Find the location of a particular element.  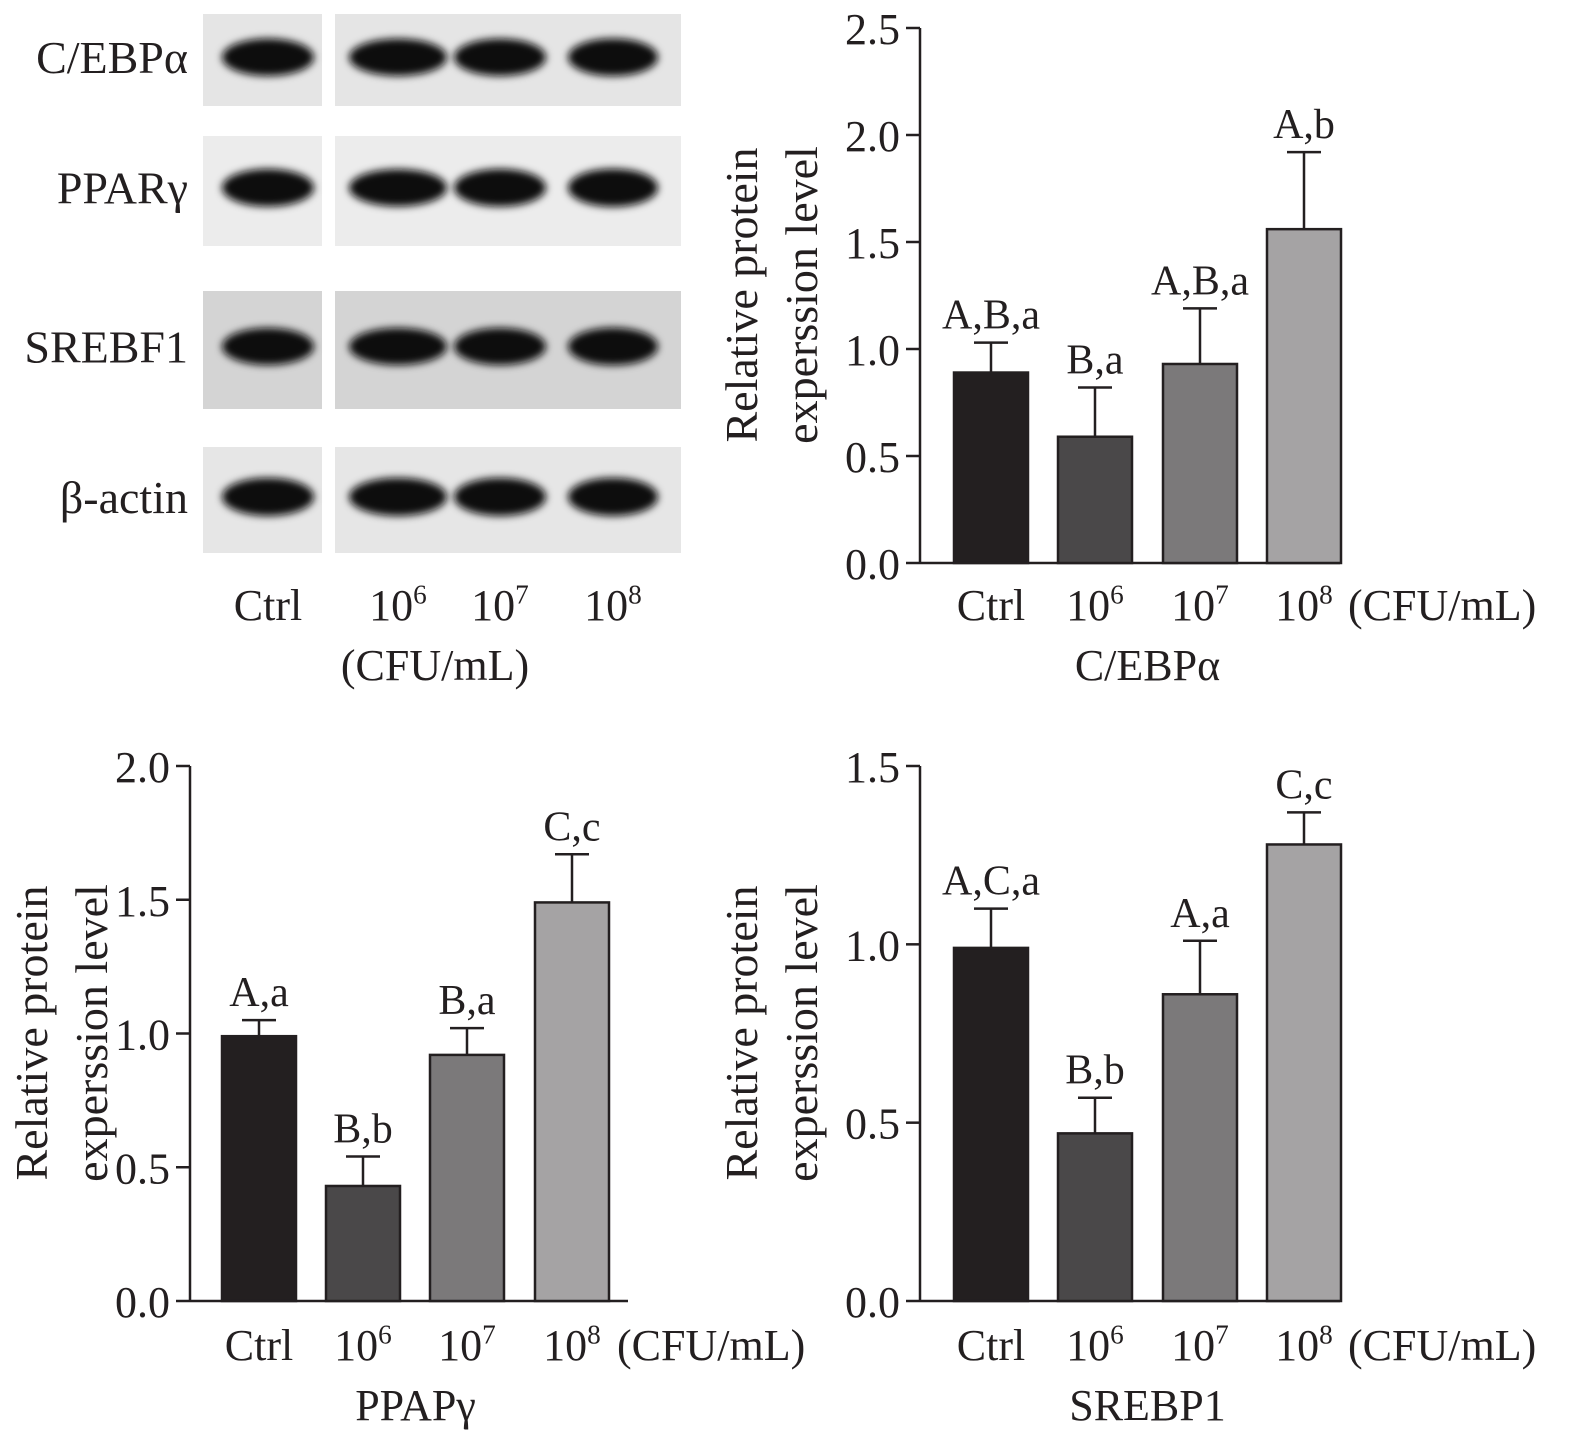

blot-lane-label-base: Ctrl is located at coordinates (268, 605).